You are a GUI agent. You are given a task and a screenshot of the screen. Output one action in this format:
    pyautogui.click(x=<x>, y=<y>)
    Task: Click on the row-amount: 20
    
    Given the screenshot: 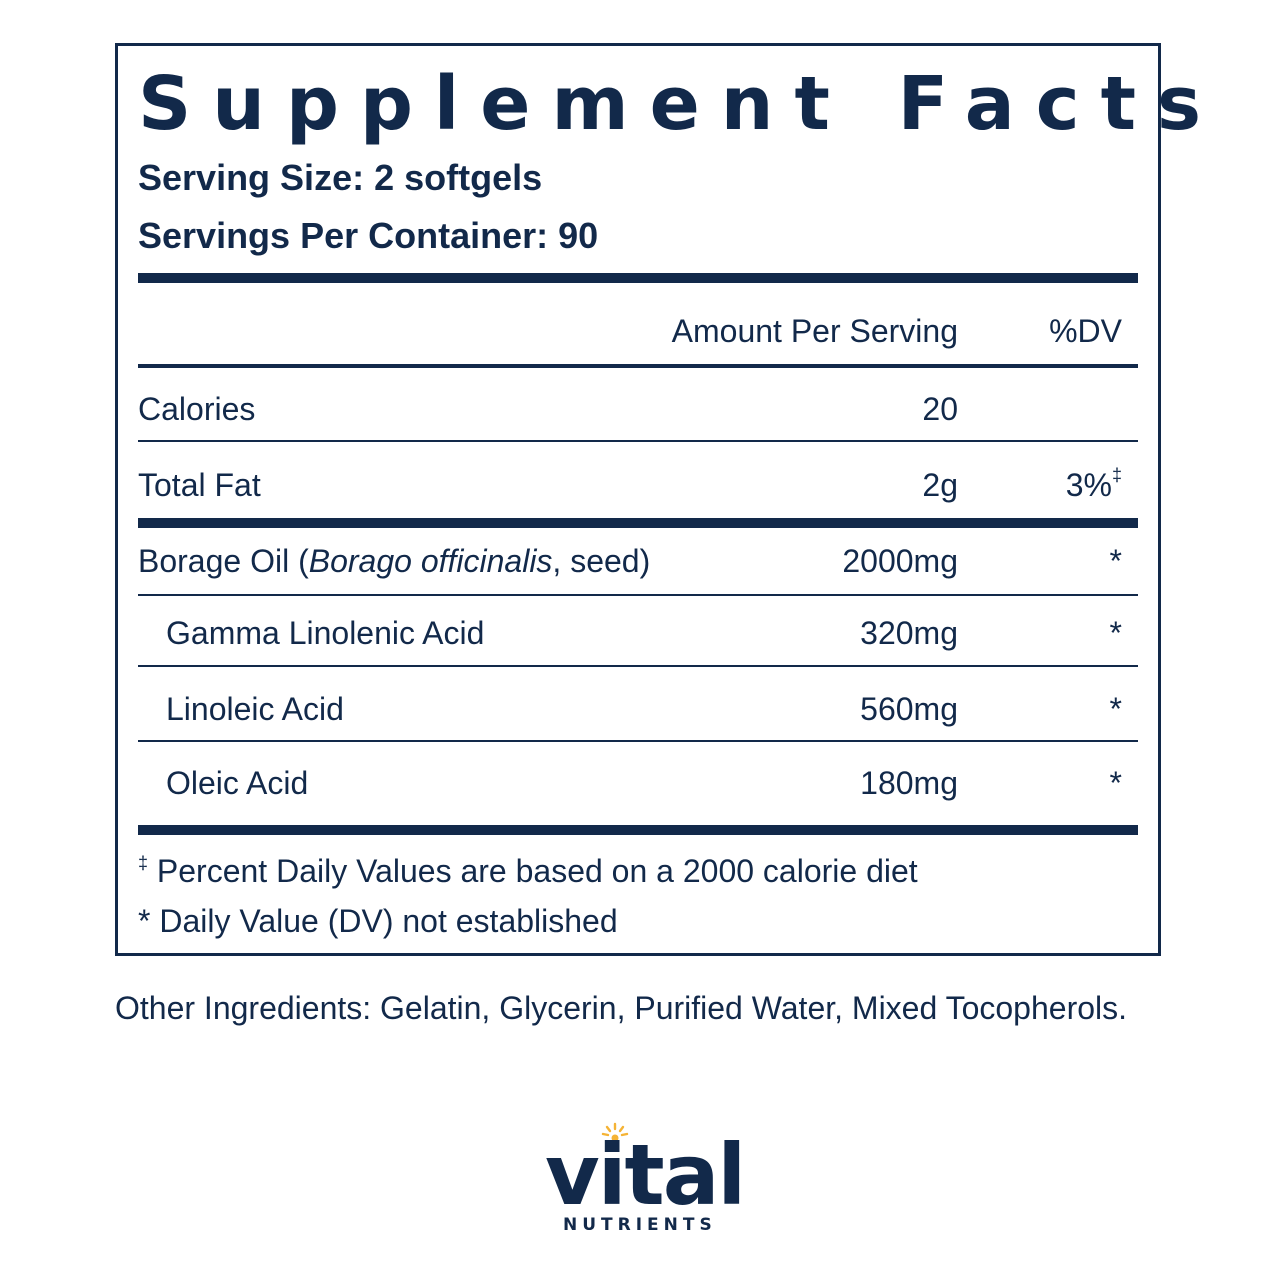 What is the action you would take?
    pyautogui.click(x=940, y=409)
    